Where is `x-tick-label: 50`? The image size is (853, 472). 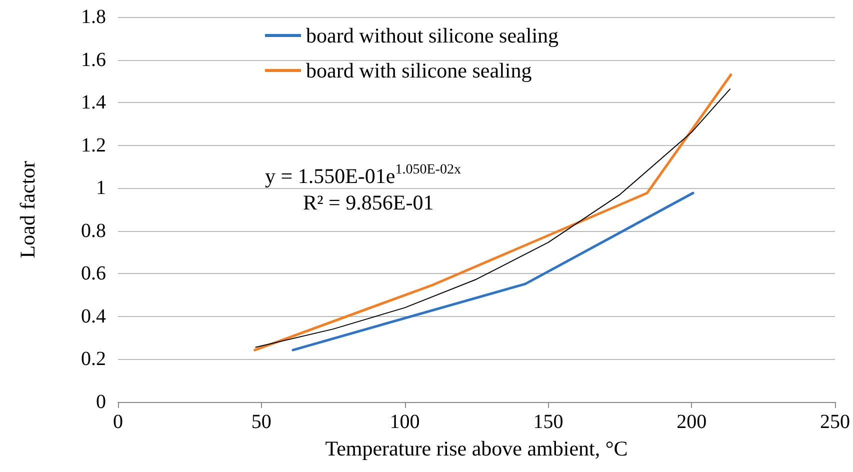 x-tick-label: 50 is located at coordinates (261, 422).